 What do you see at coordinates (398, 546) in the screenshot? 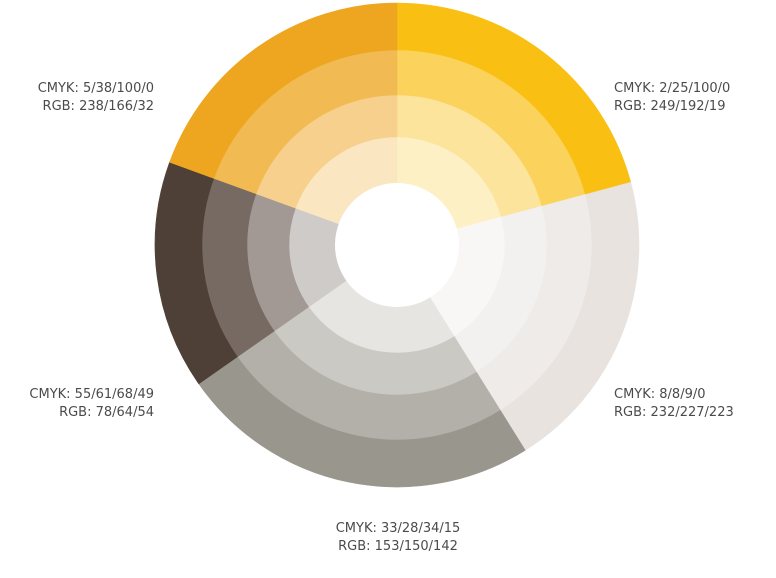
I see `rgb-value-warm-gray: RGB: 153/150/142` at bounding box center [398, 546].